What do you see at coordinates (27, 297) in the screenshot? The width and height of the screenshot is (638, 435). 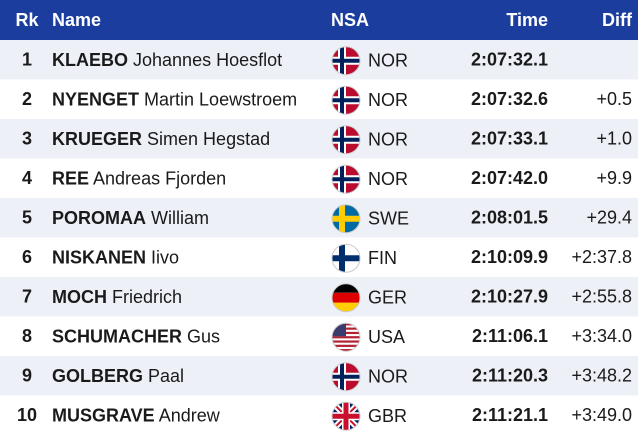 I see `rank: 7` at bounding box center [27, 297].